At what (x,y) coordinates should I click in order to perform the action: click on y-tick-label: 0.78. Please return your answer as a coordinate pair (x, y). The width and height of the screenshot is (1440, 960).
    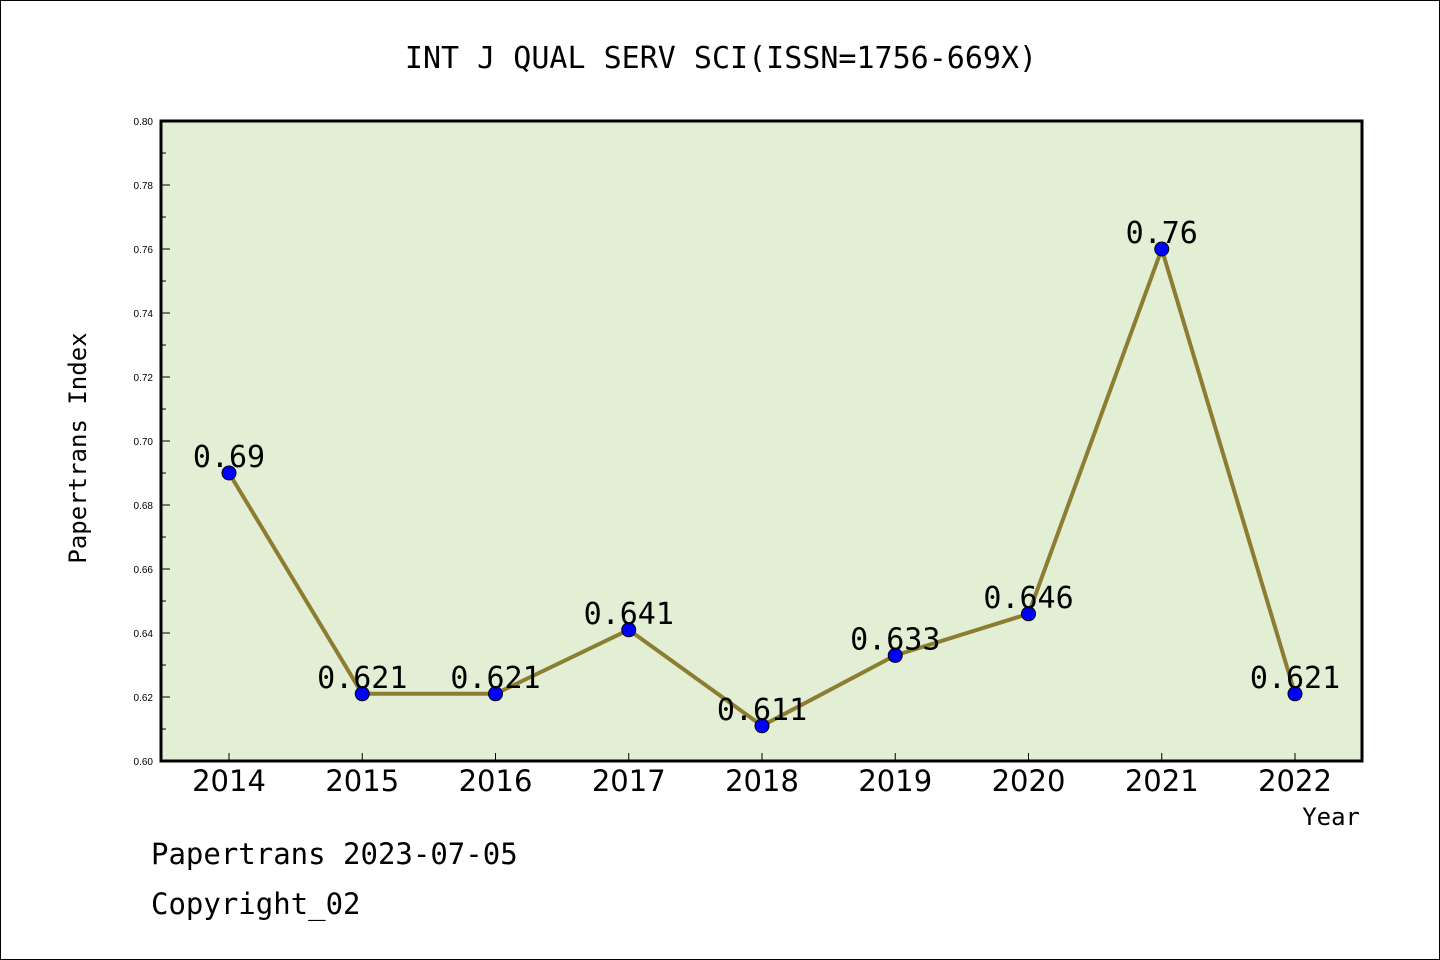
    Looking at the image, I should click on (144, 186).